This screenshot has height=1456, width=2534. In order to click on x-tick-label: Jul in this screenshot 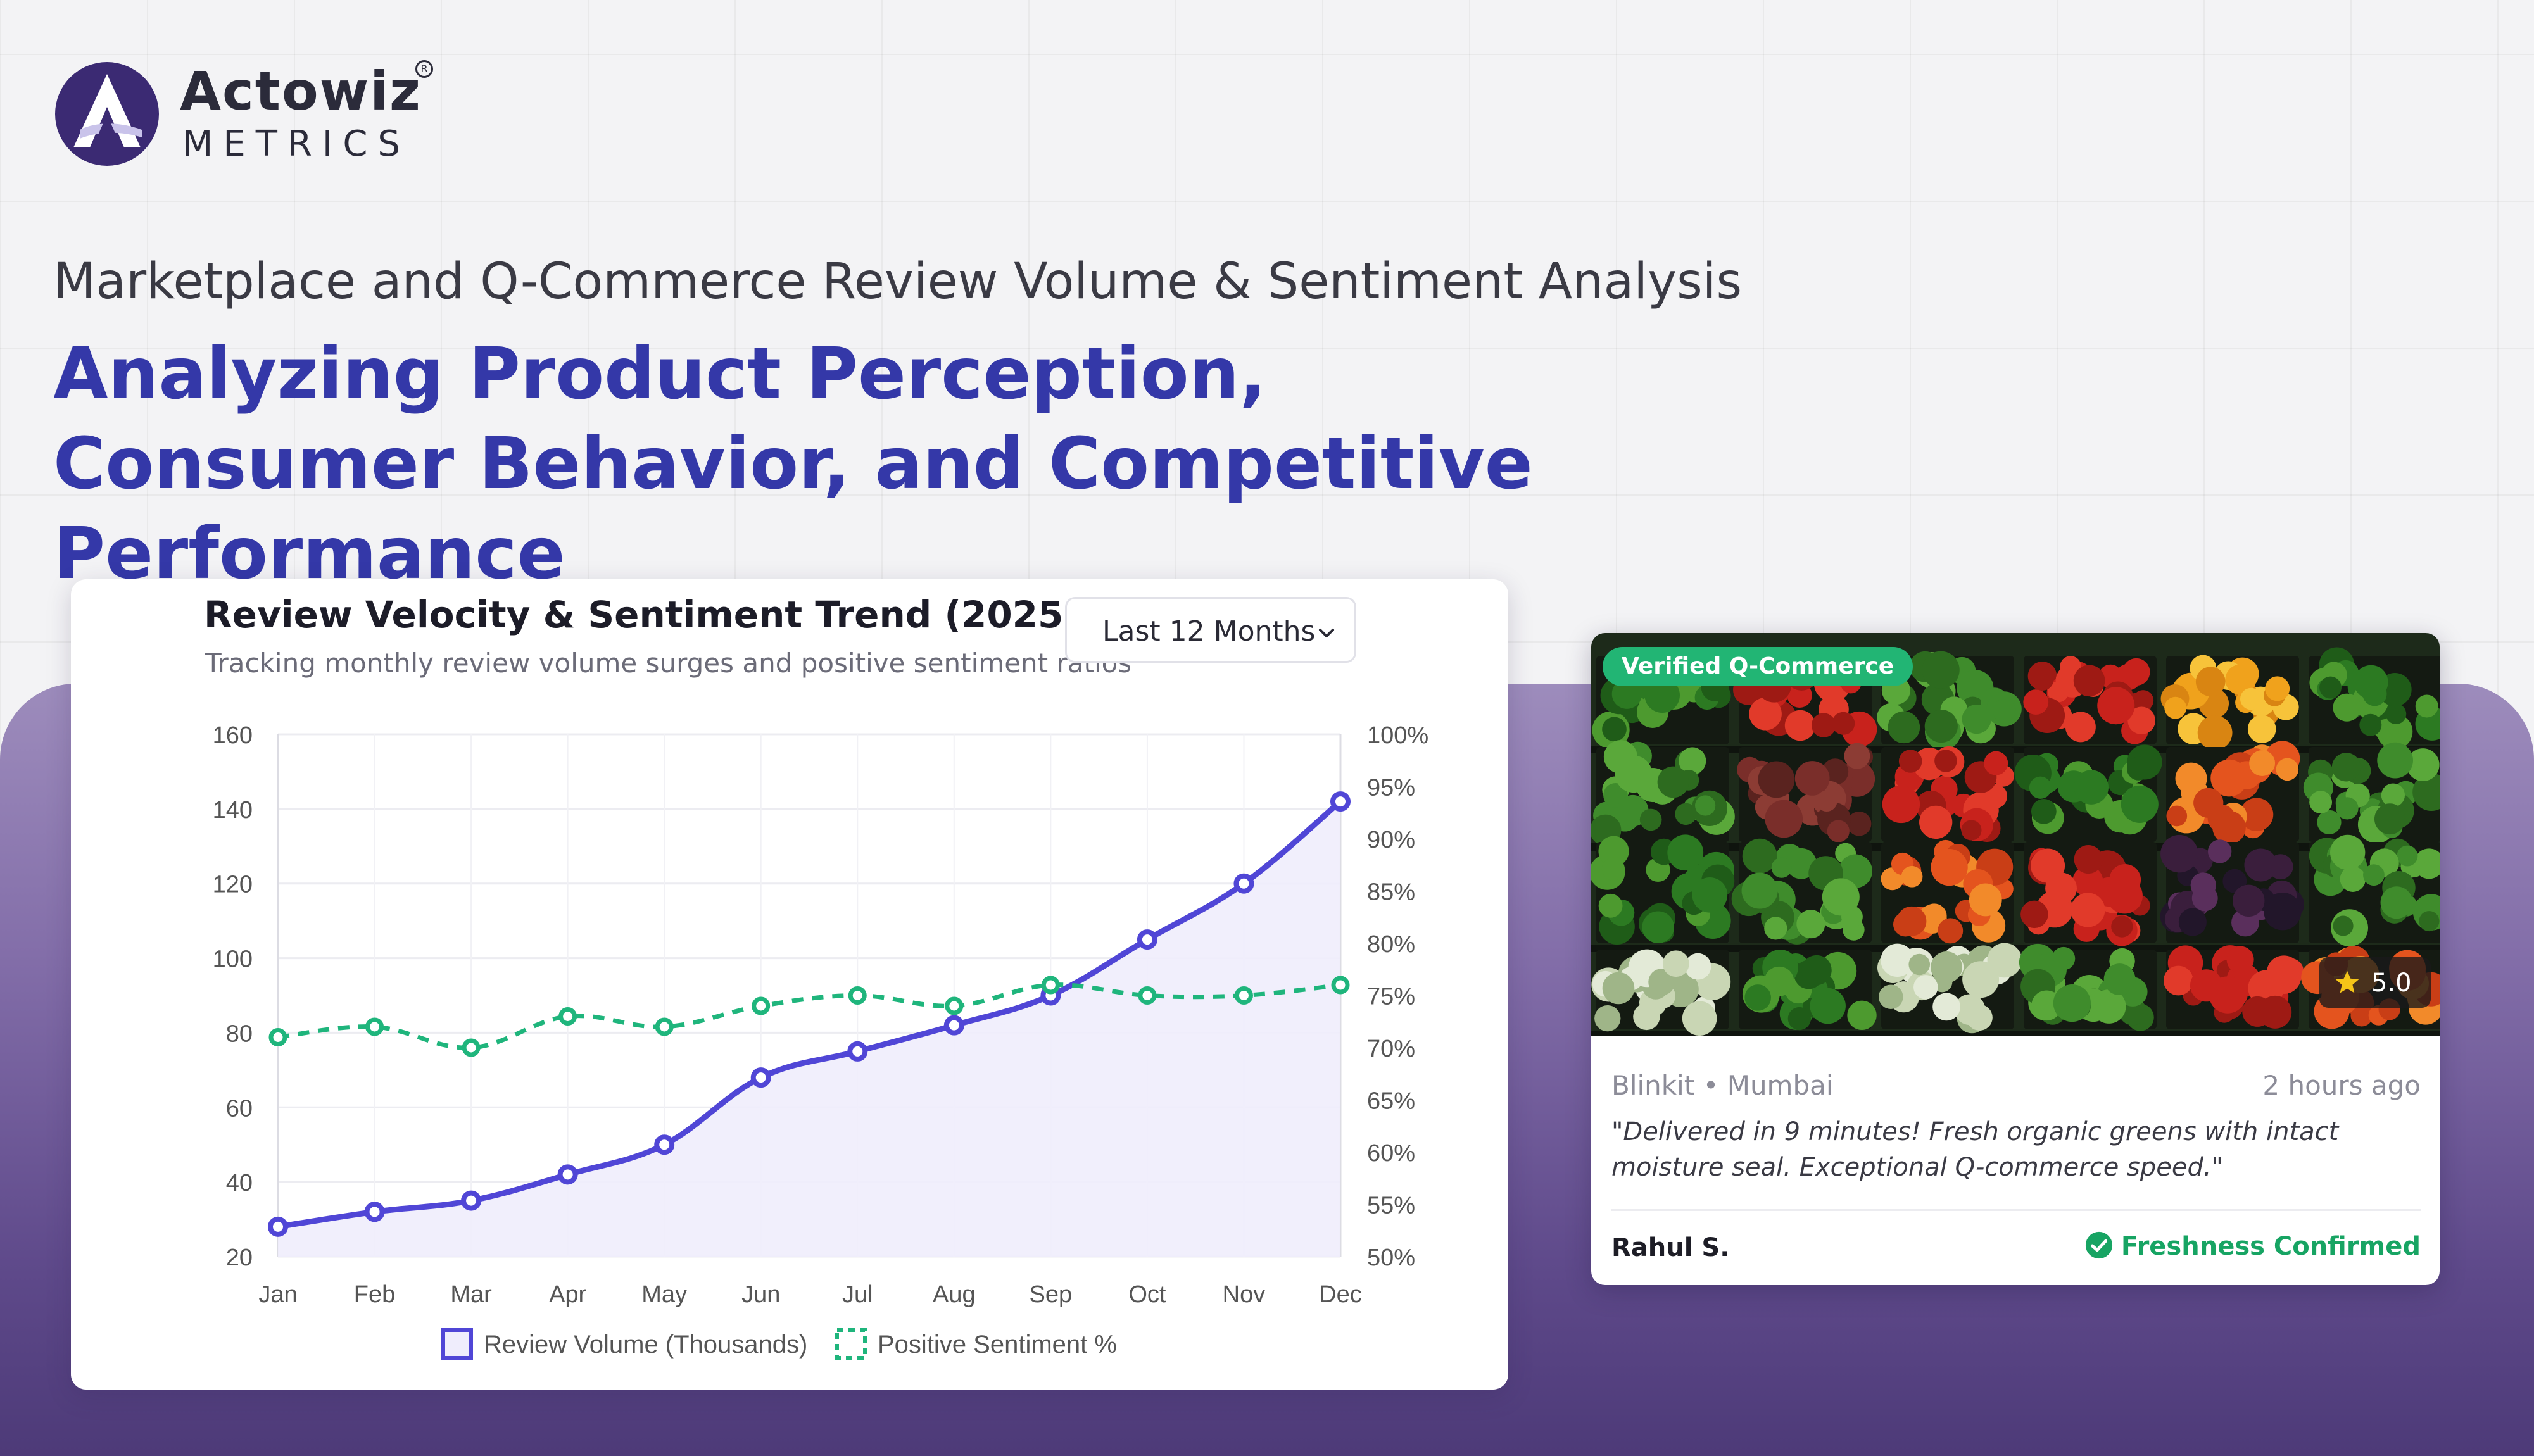, I will do `click(857, 1294)`.